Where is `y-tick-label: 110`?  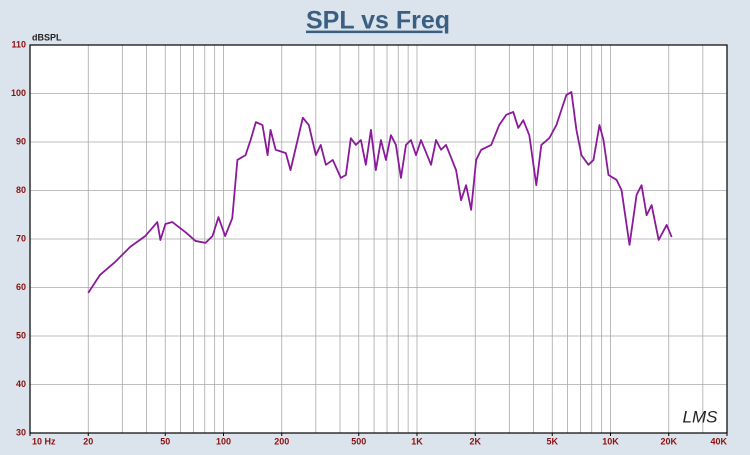
y-tick-label: 110 is located at coordinates (18, 44).